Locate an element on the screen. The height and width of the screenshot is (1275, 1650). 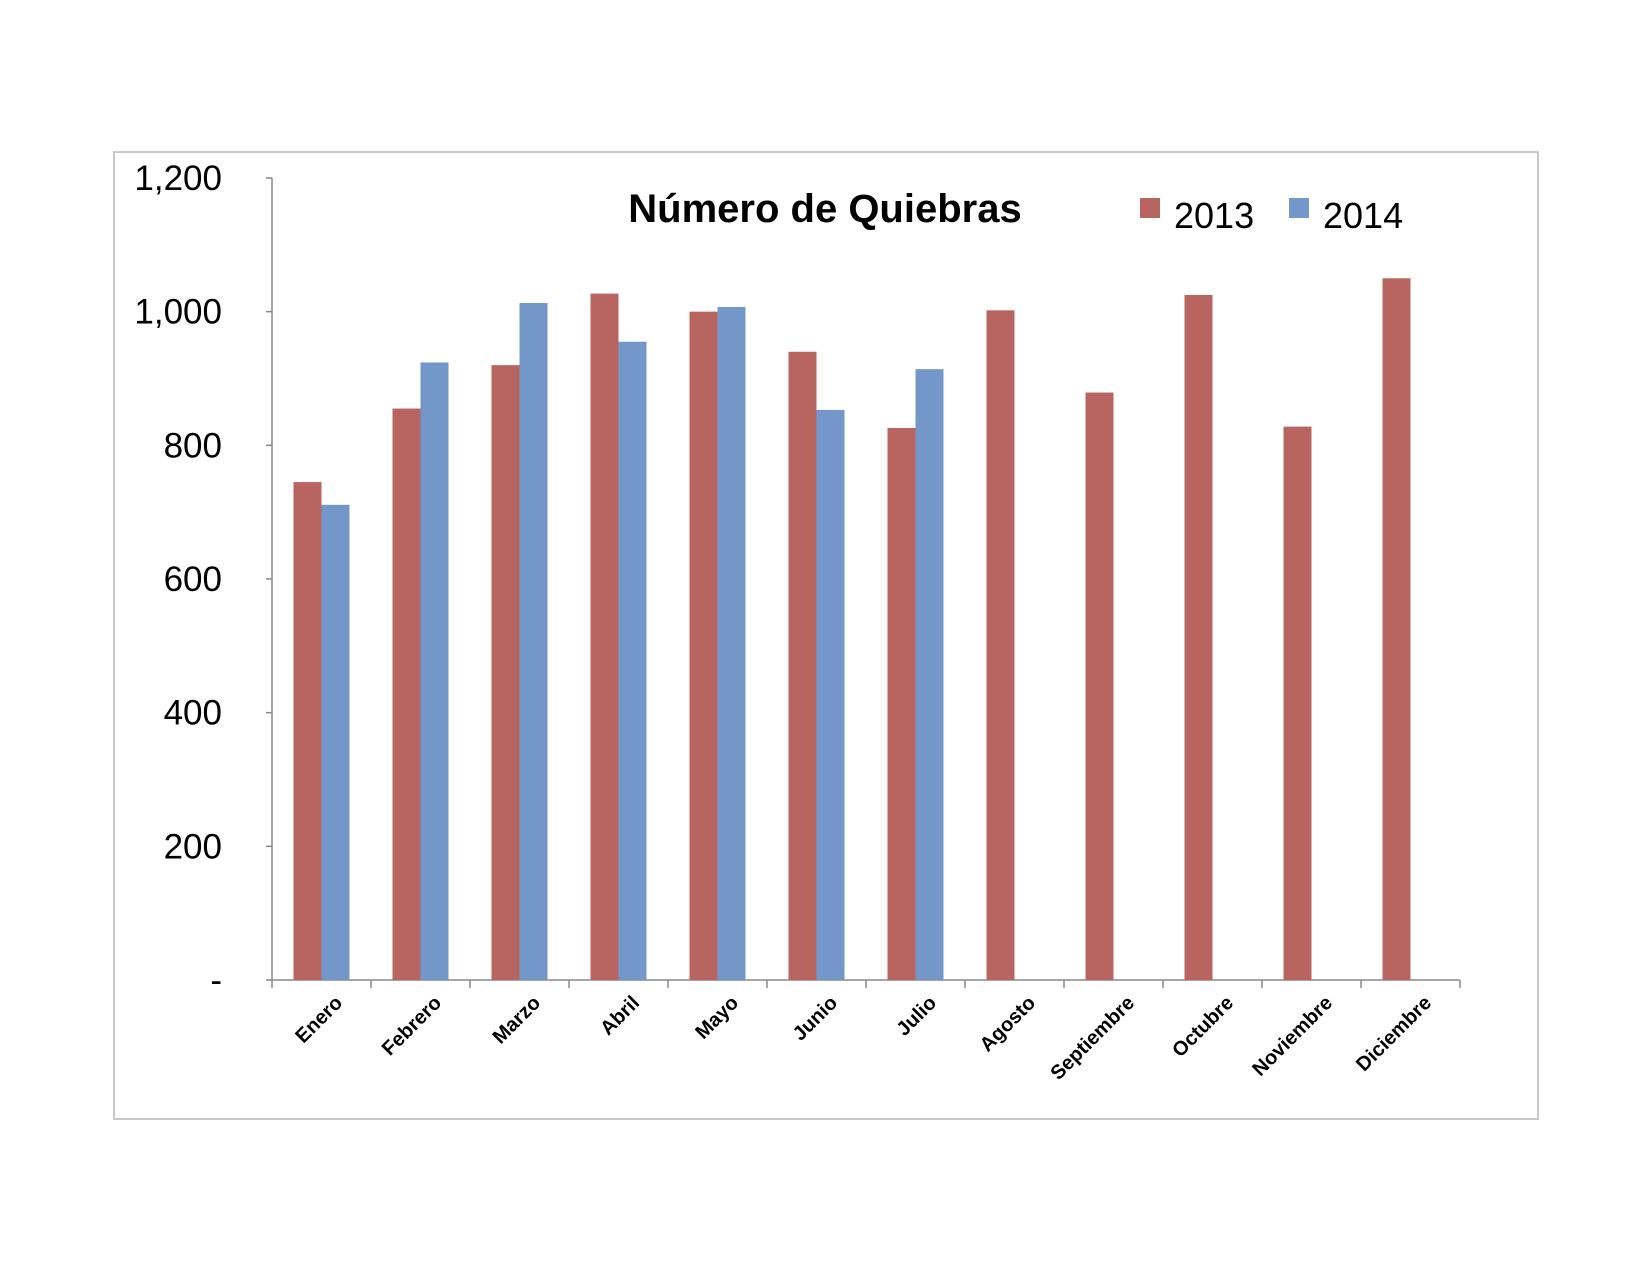
y-tick-label: 600 is located at coordinates (193, 579).